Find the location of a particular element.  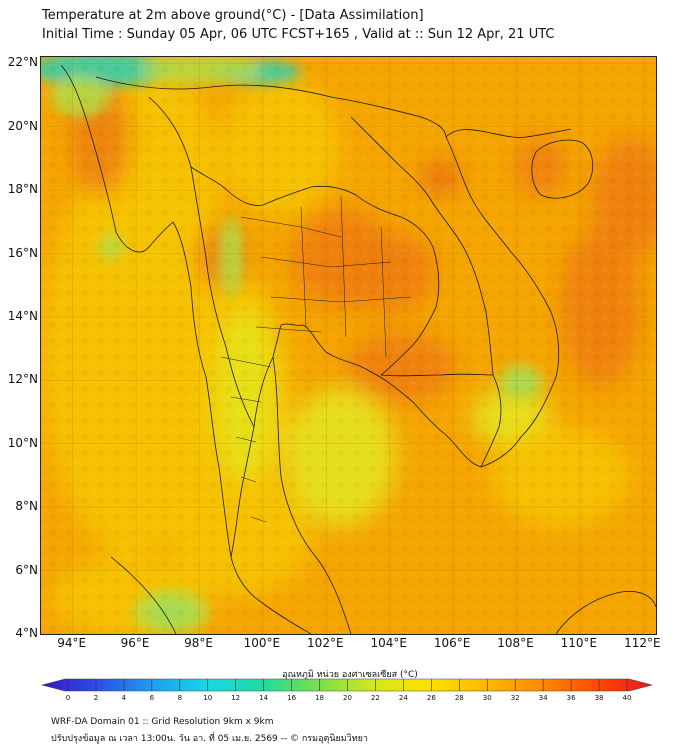

coastline-vietnam-south is located at coordinates (502, 302).